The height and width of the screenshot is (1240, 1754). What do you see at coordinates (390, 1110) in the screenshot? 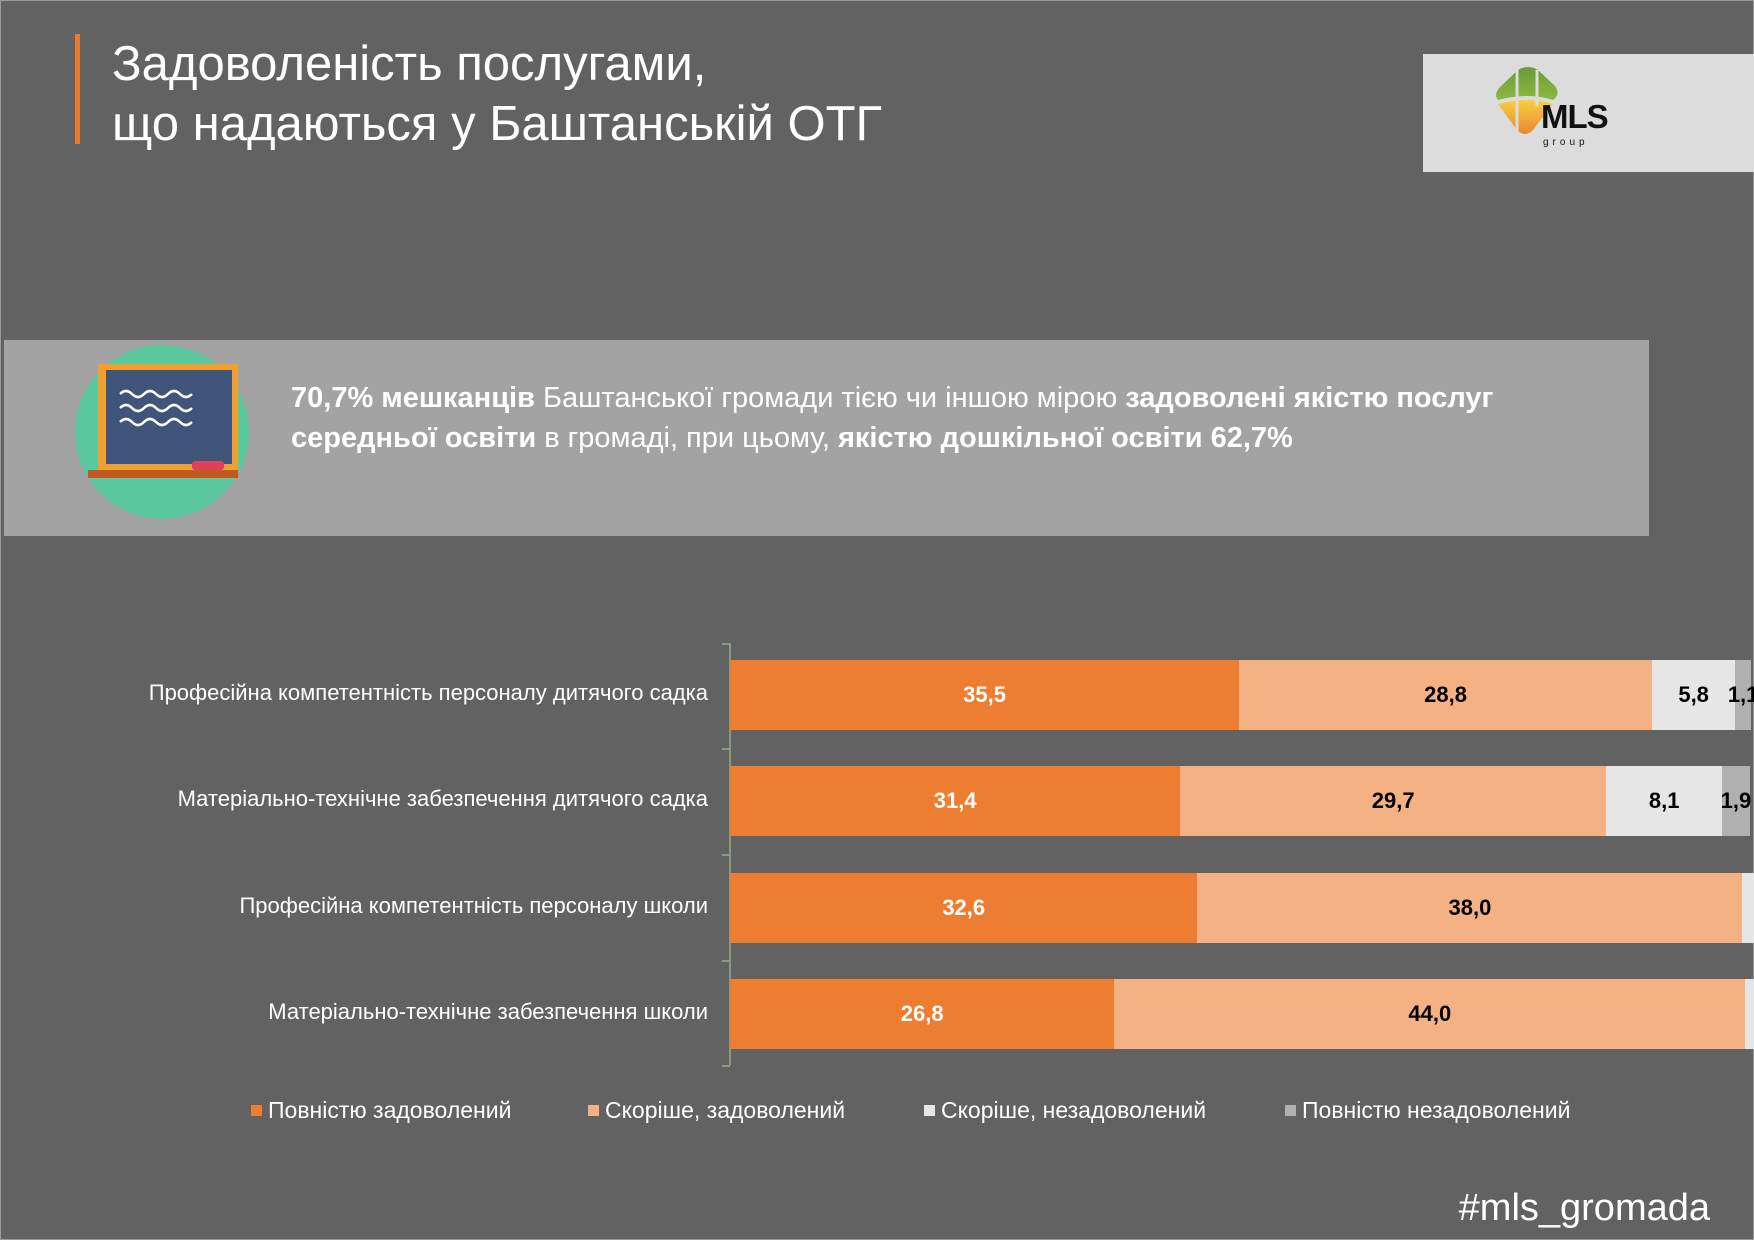
I see `legend-label: Повністю задоволений` at bounding box center [390, 1110].